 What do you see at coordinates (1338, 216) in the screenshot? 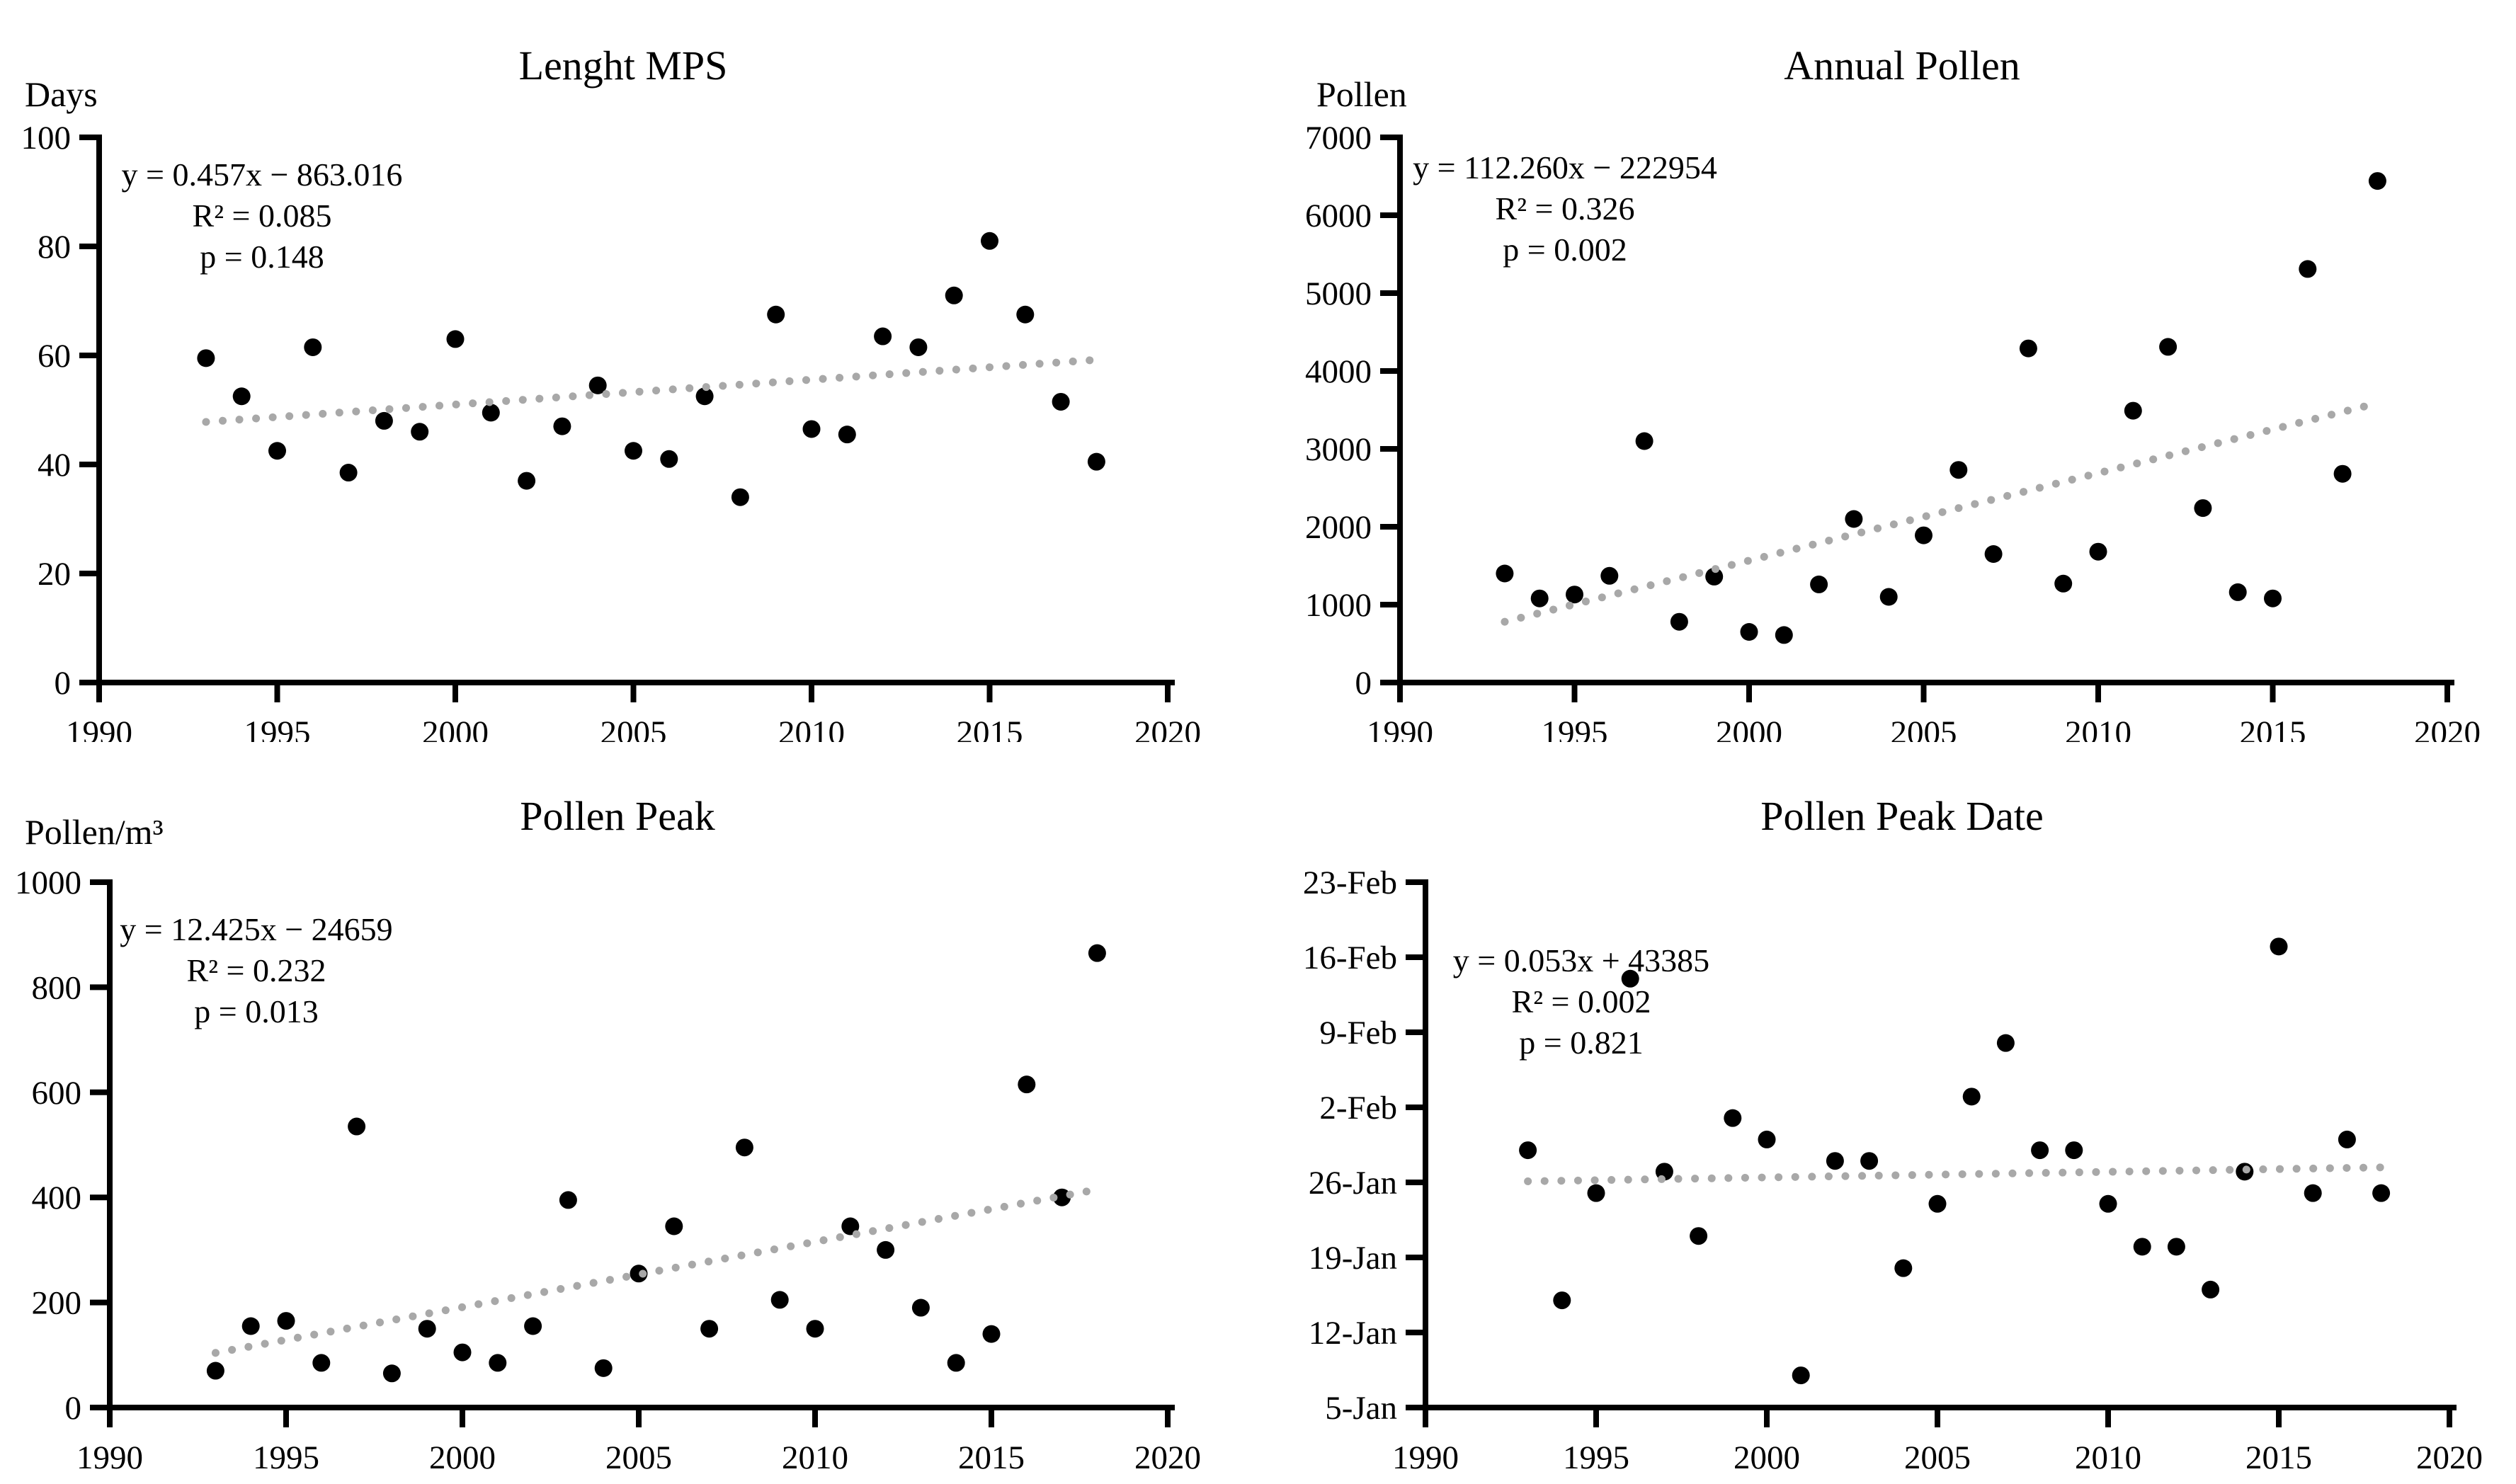
I see `y-axis-tick-label: 6000` at bounding box center [1338, 216].